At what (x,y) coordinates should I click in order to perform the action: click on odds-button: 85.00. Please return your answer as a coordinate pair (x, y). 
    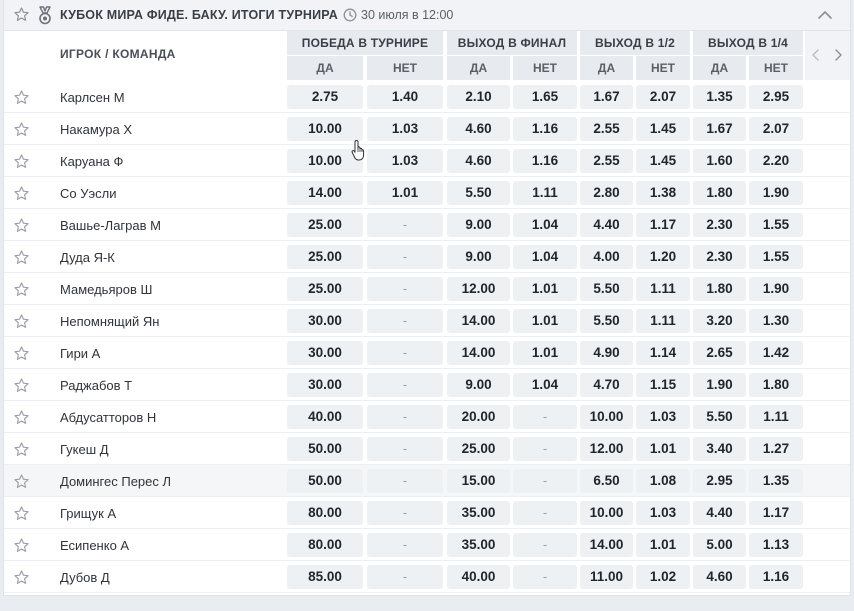
    Looking at the image, I should click on (325, 577).